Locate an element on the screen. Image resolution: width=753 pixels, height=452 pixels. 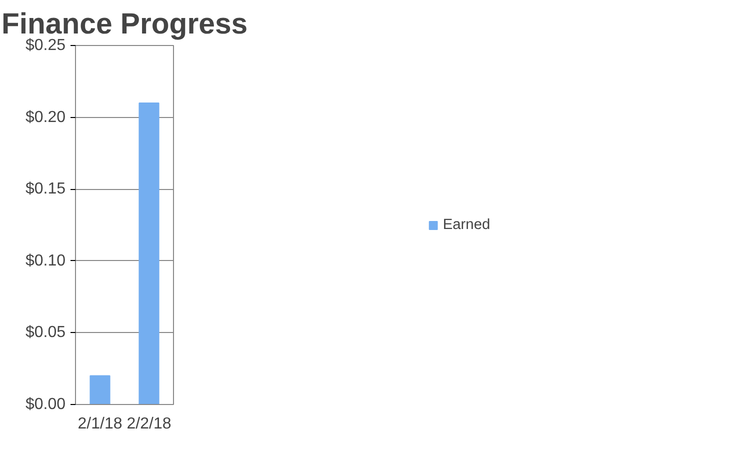
y-tick-label: $0.05 is located at coordinates (45, 333).